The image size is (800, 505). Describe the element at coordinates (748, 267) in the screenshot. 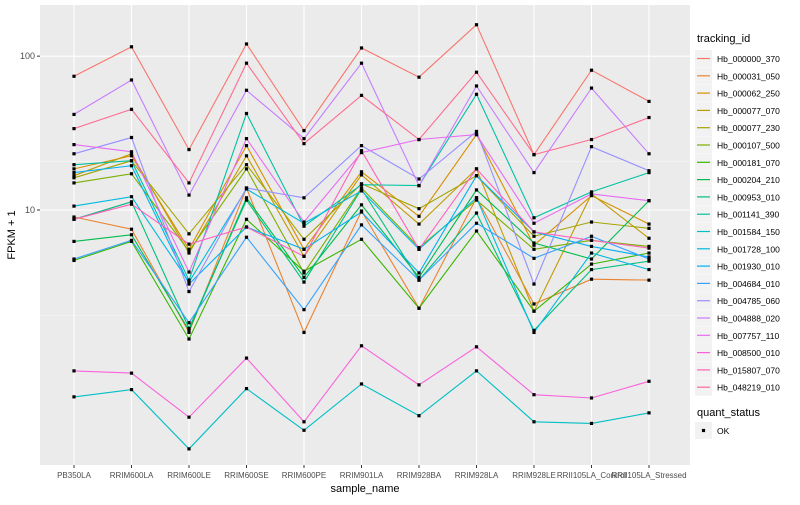

I see `legend-label: Hb_001930_010` at that location.